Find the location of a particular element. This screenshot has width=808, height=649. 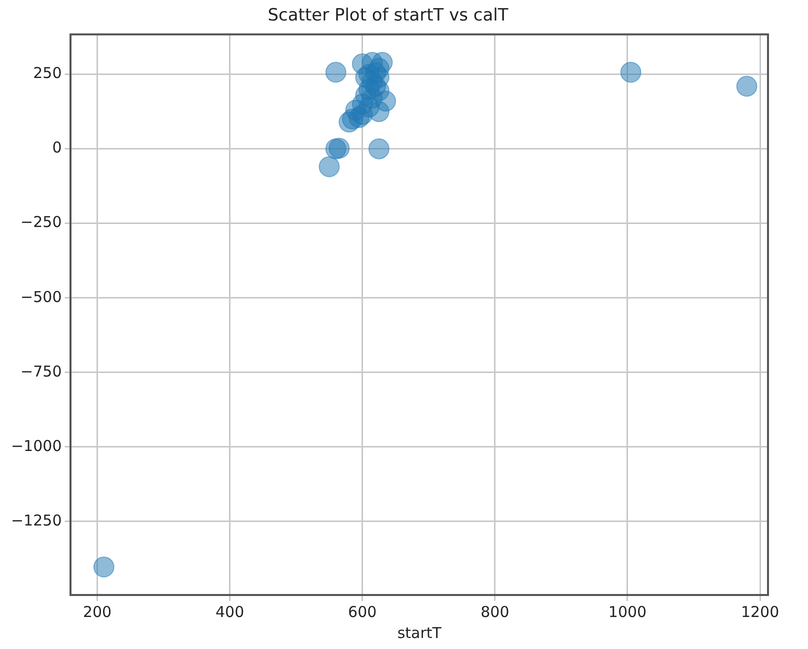

y-tick-label: 250 is located at coordinates (47, 73).